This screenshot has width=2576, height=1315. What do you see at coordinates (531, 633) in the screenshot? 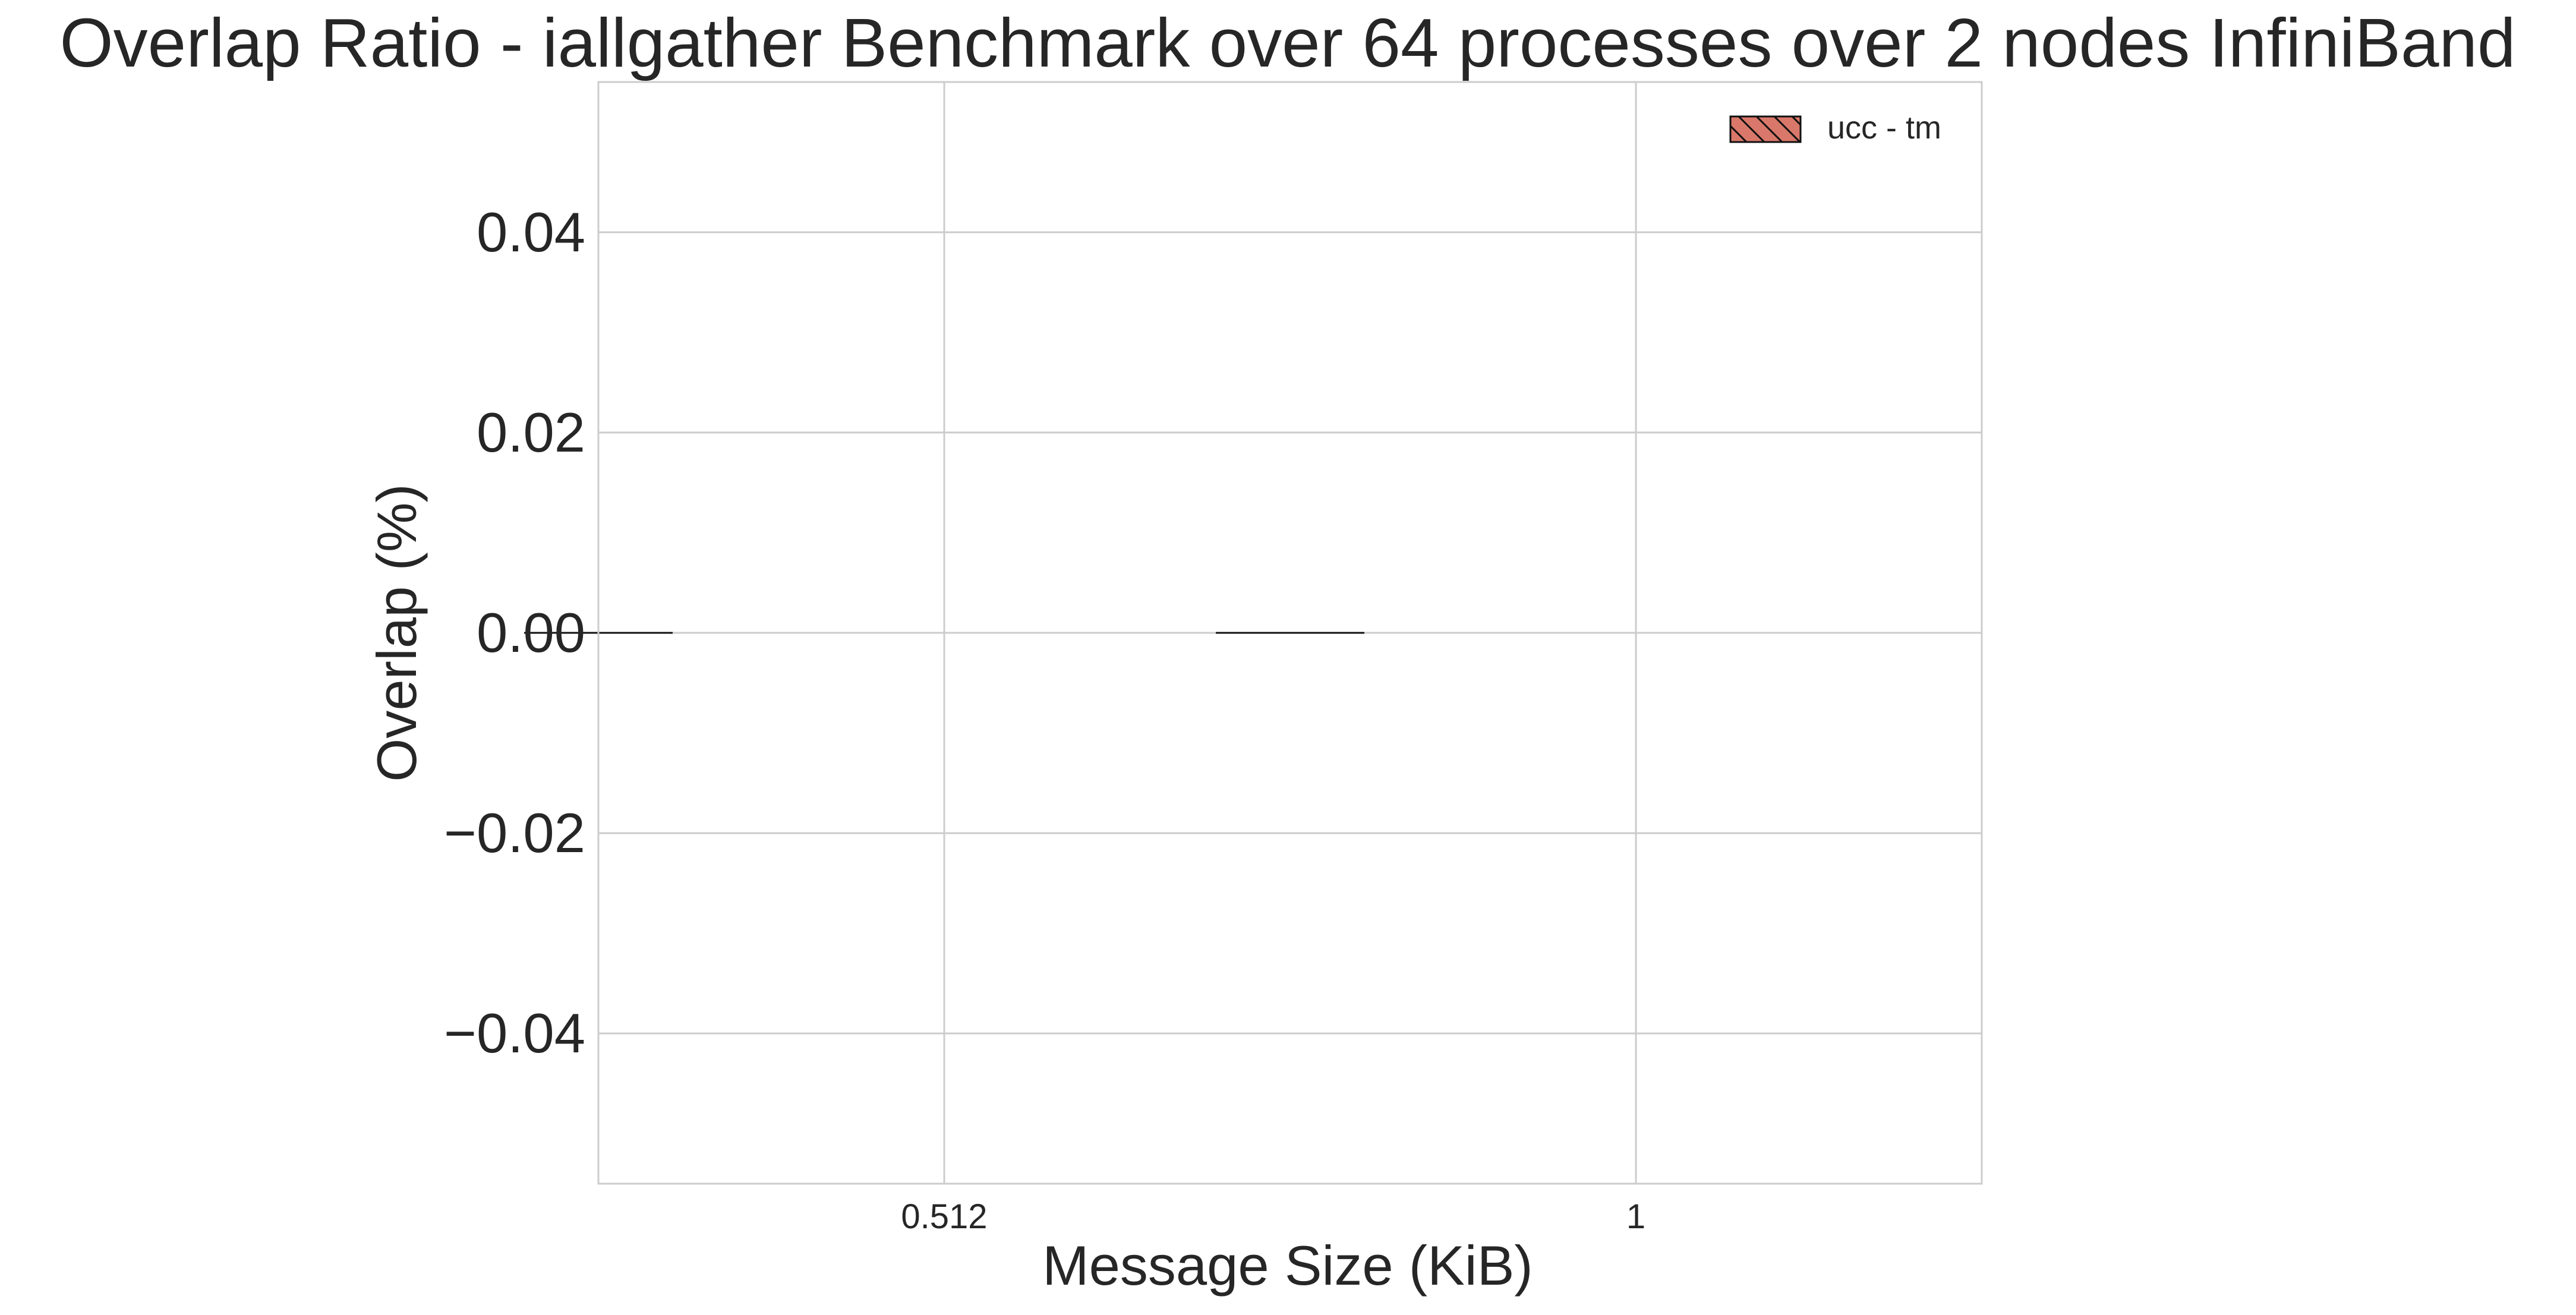
I see `y-tick-label: 0.00` at bounding box center [531, 633].